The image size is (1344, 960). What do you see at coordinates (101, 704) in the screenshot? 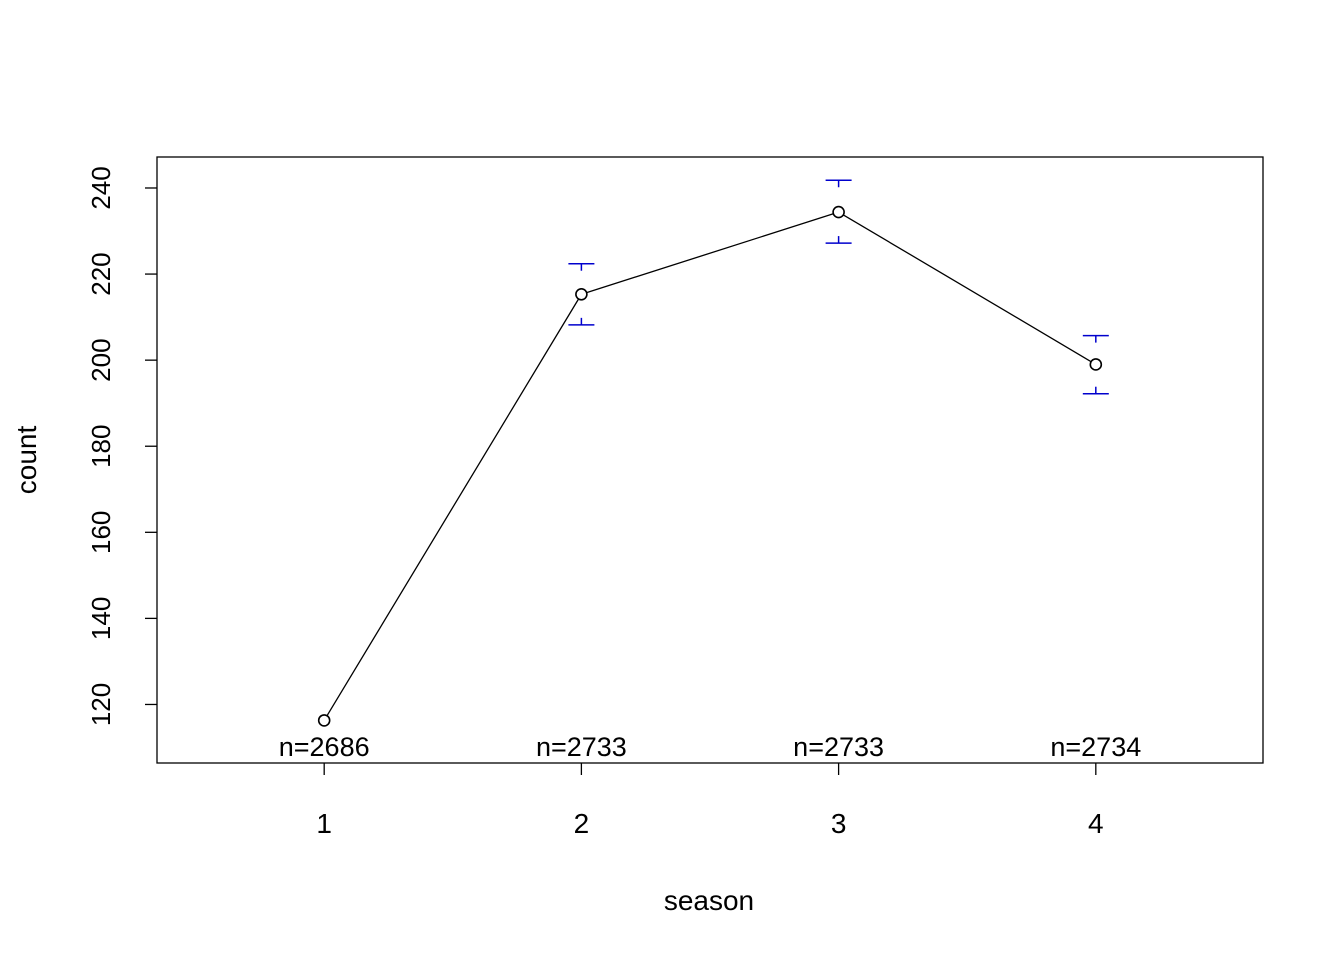
I see `y-tick-label: 120` at bounding box center [101, 704].